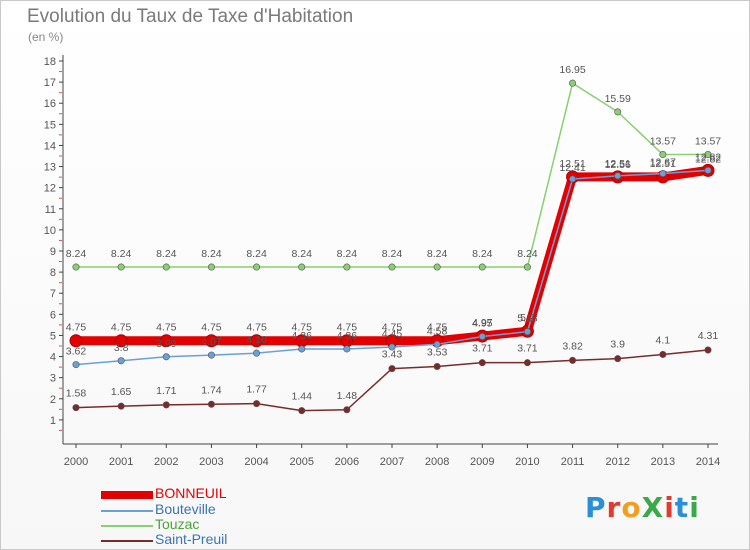 This screenshot has width=750, height=550. I want to click on logo-letter: P, so click(596, 507).